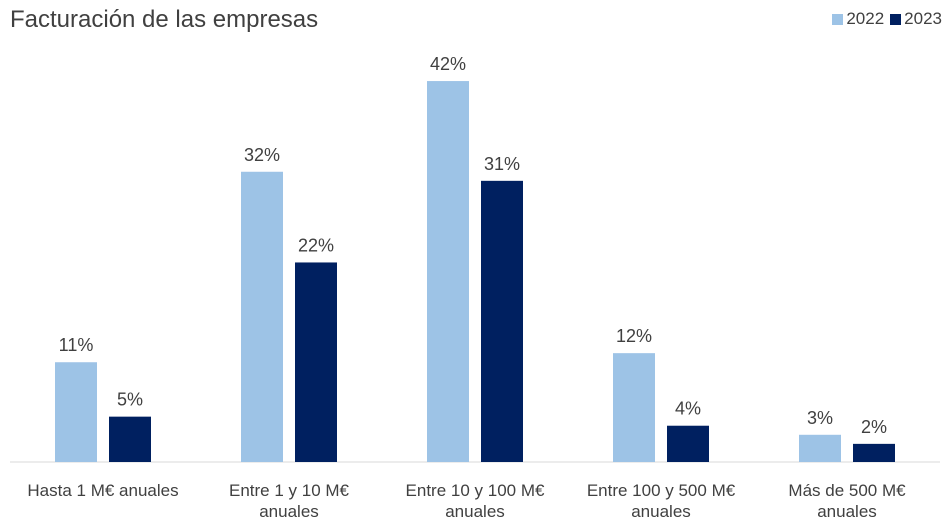  What do you see at coordinates (130, 400) in the screenshot?
I see `data-label-2023-0: 5%` at bounding box center [130, 400].